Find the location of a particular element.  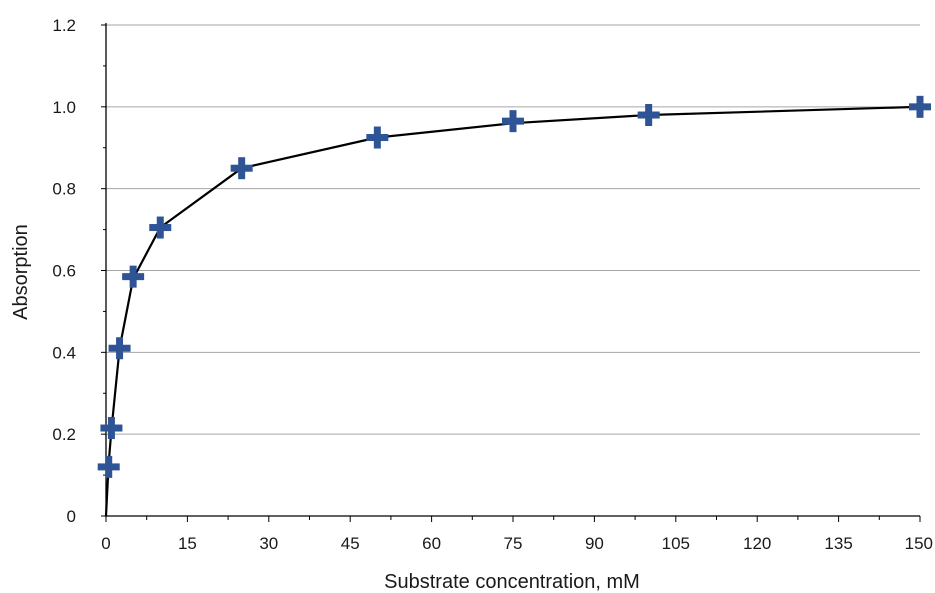

y-tick-label: 1.2 is located at coordinates (64, 25).